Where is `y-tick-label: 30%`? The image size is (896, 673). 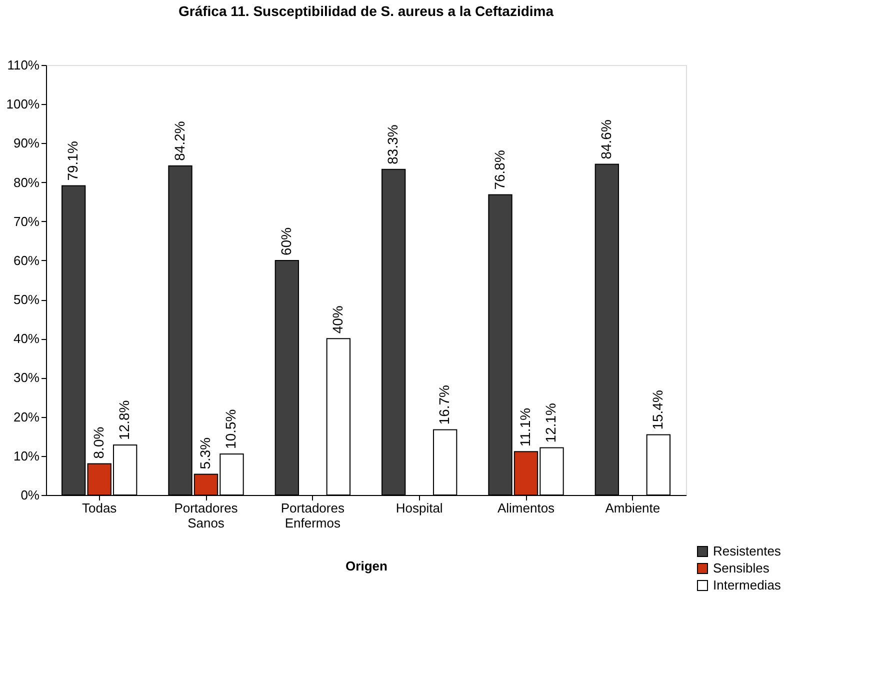 y-tick-label: 30% is located at coordinates (26, 378).